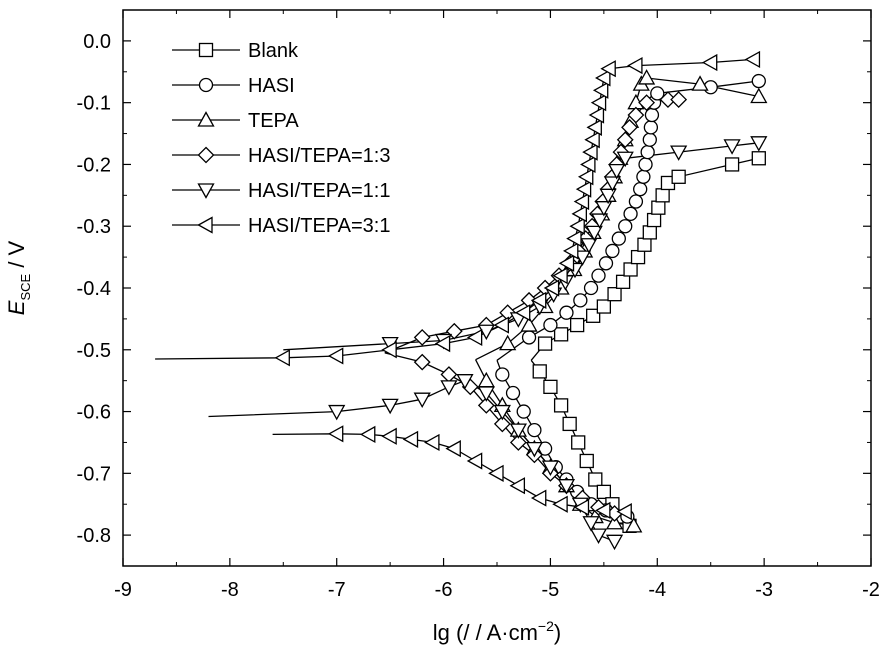  I want to click on y-tick-label: -0.2, so click(94, 165).